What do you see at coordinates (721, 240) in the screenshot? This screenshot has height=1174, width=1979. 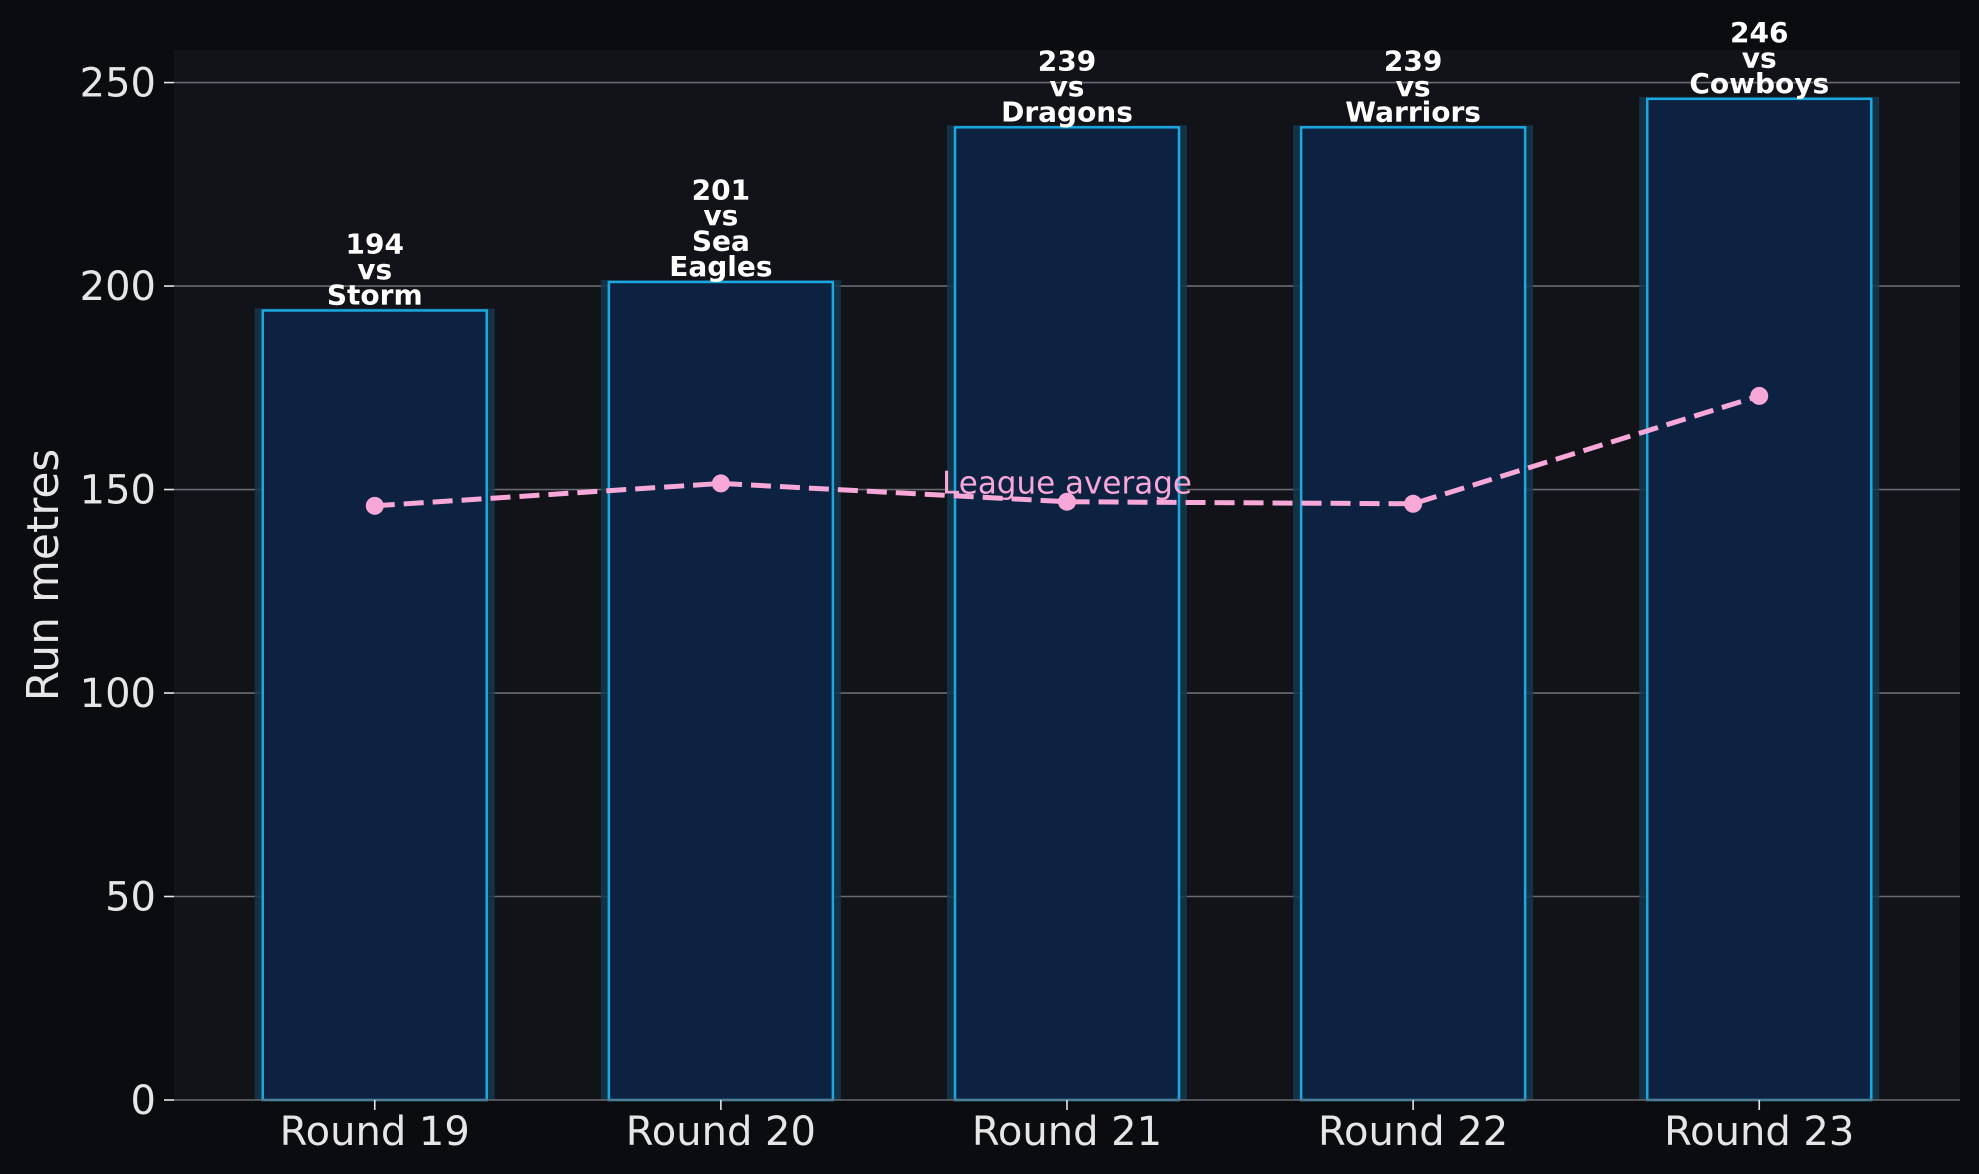 I see `bar-value-label: Sea` at bounding box center [721, 240].